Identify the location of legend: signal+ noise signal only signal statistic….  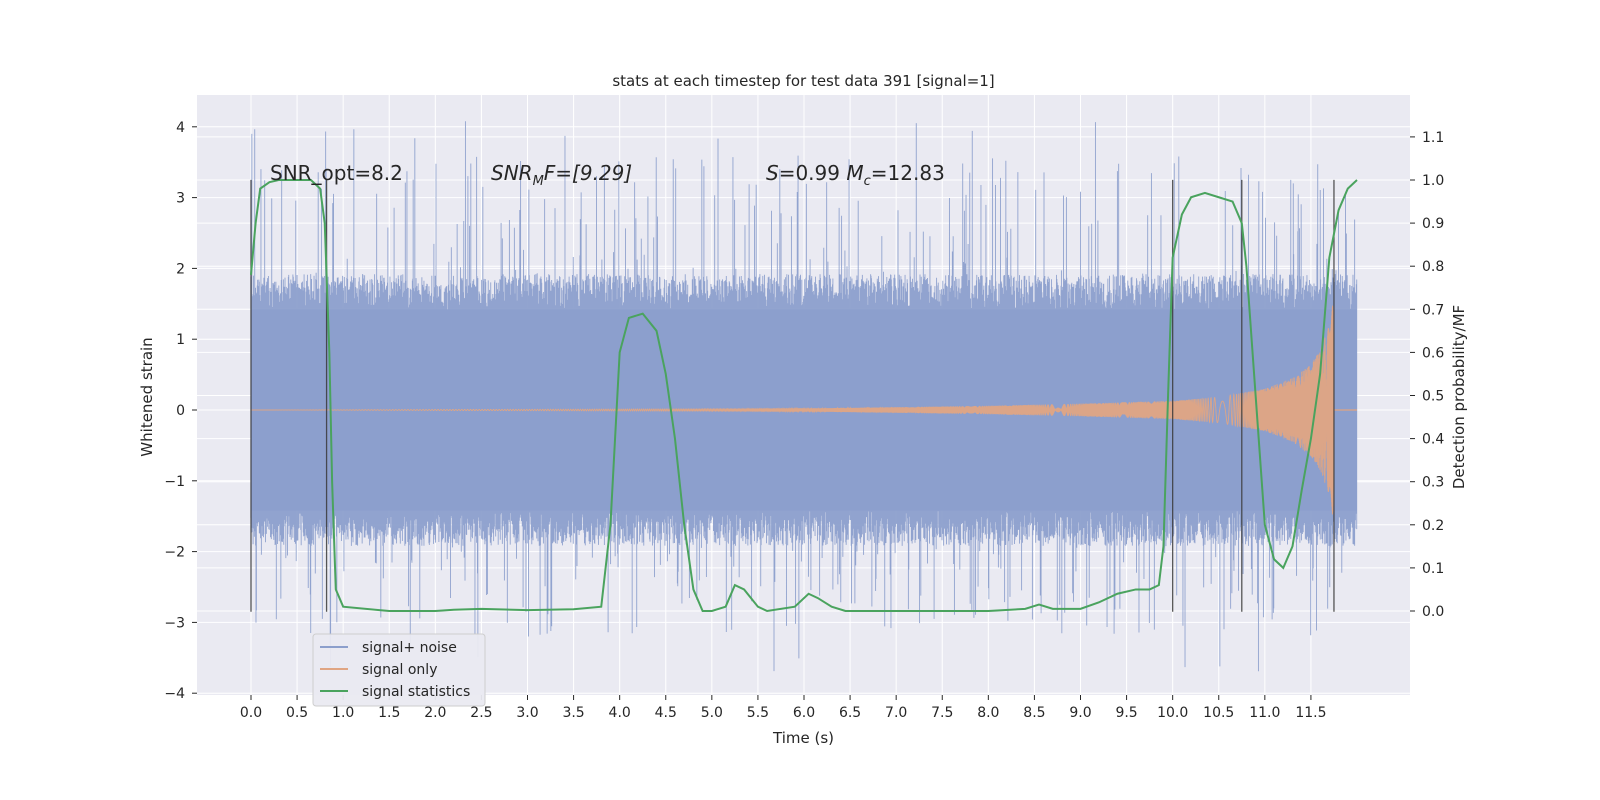
(399, 670).